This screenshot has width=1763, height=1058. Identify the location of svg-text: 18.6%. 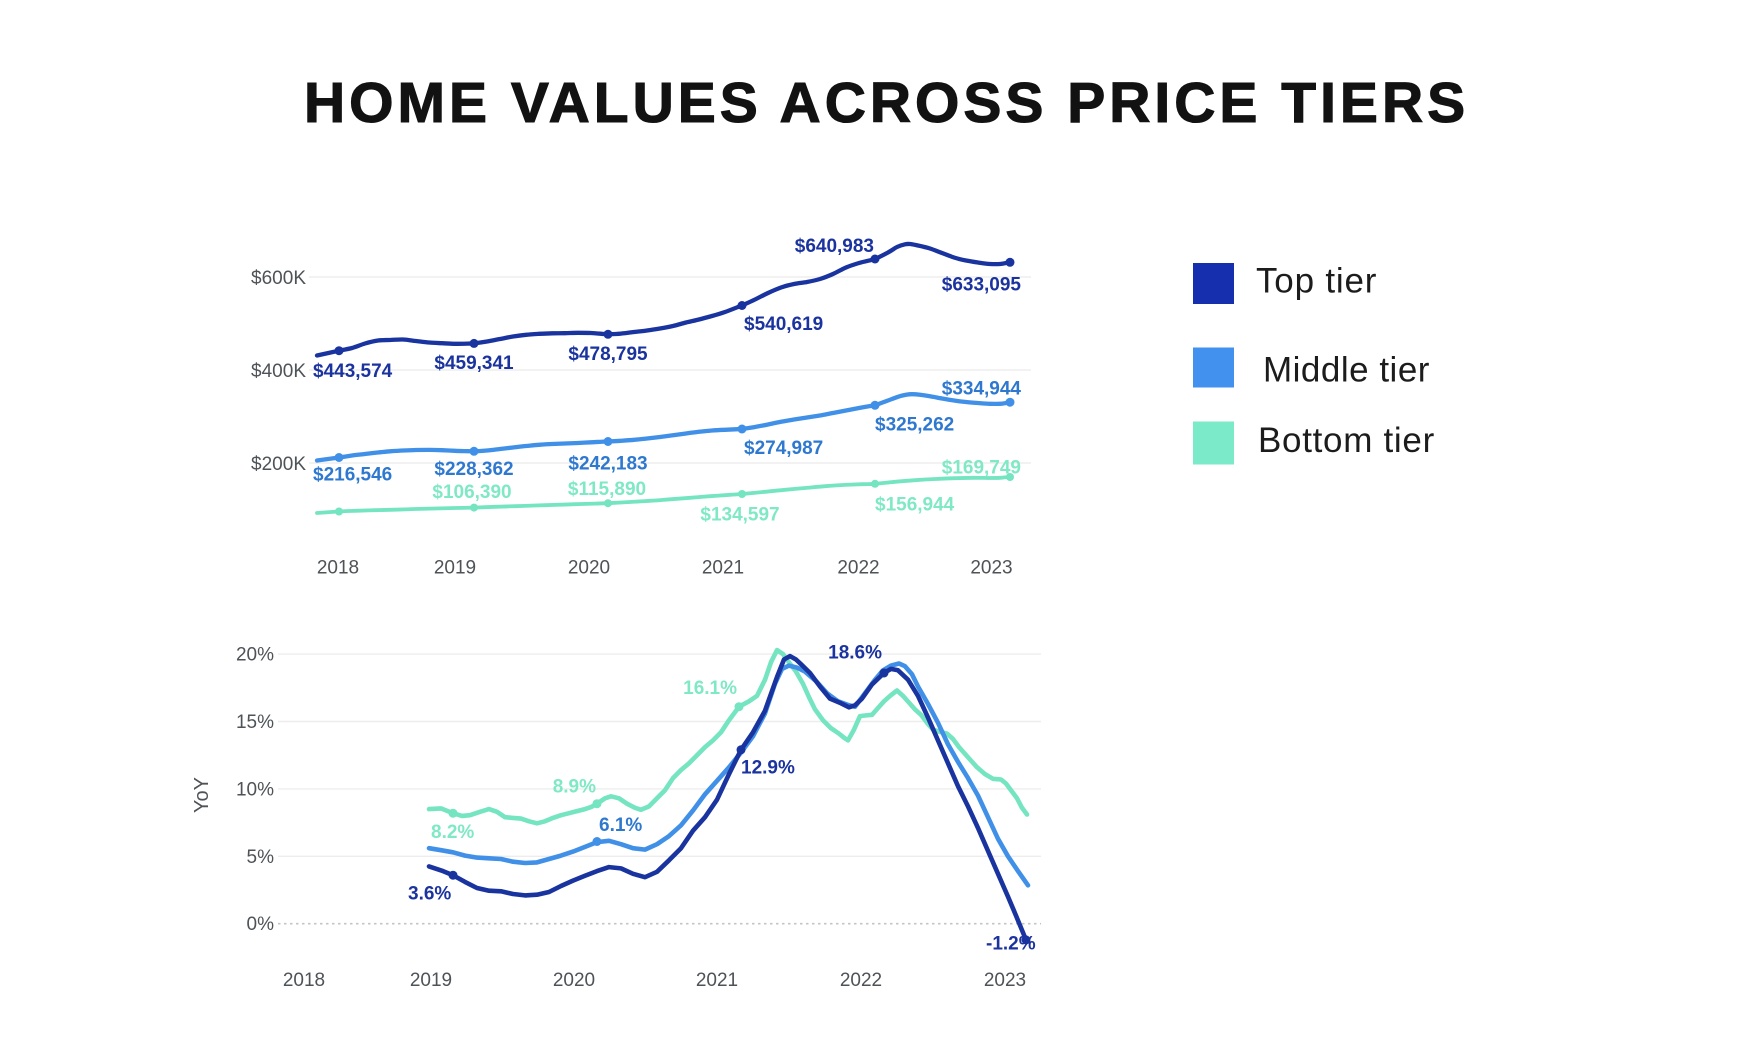
(855, 653).